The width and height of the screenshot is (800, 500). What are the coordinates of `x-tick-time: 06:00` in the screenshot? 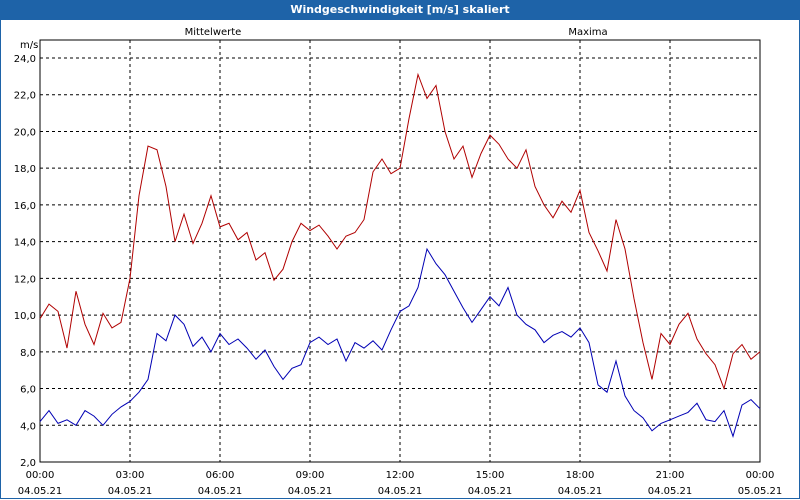 It's located at (220, 475).